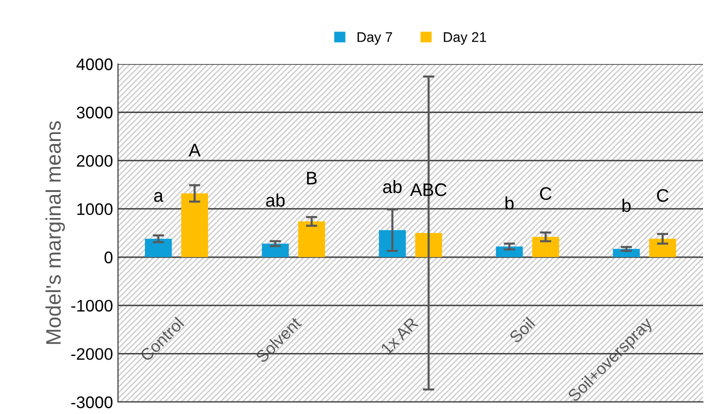 Image resolution: width=705 pixels, height=414 pixels. I want to click on data-label: b, so click(510, 203).